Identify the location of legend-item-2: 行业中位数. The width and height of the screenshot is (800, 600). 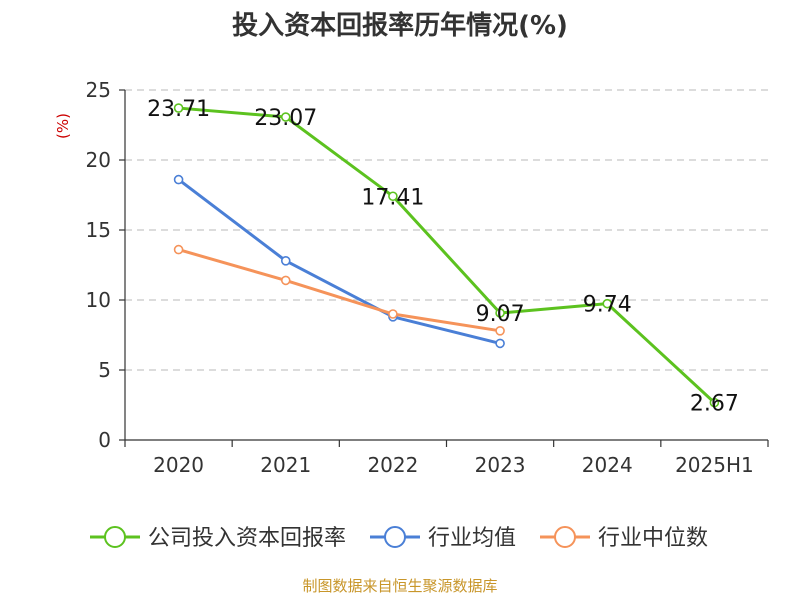
(624, 538).